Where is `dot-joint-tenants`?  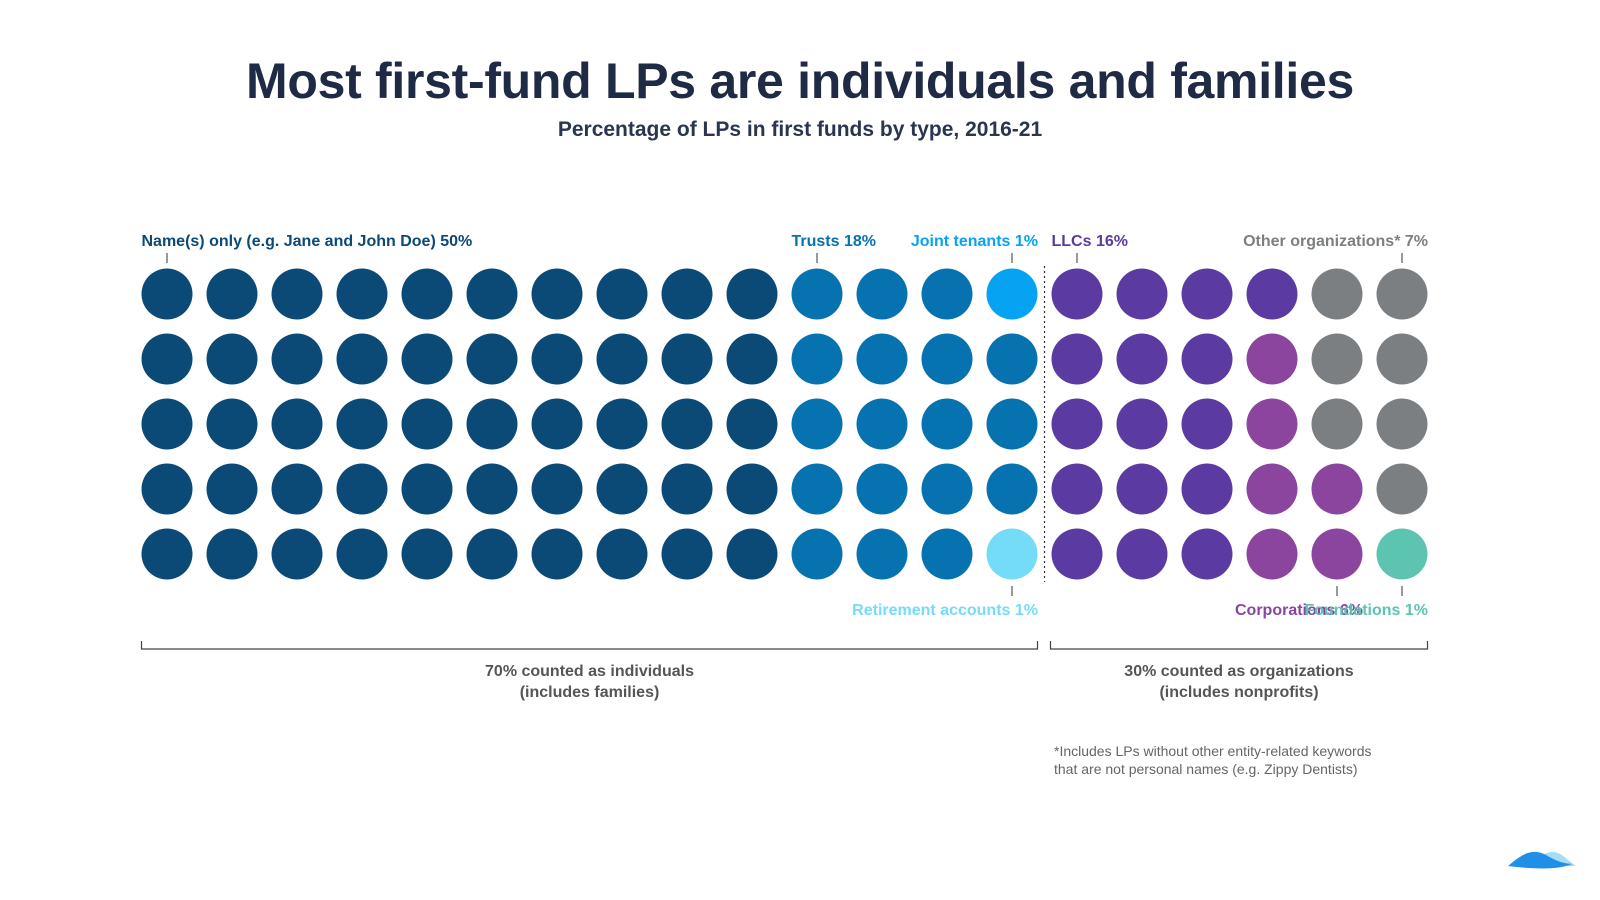
dot-joint-tenants is located at coordinates (1012, 294).